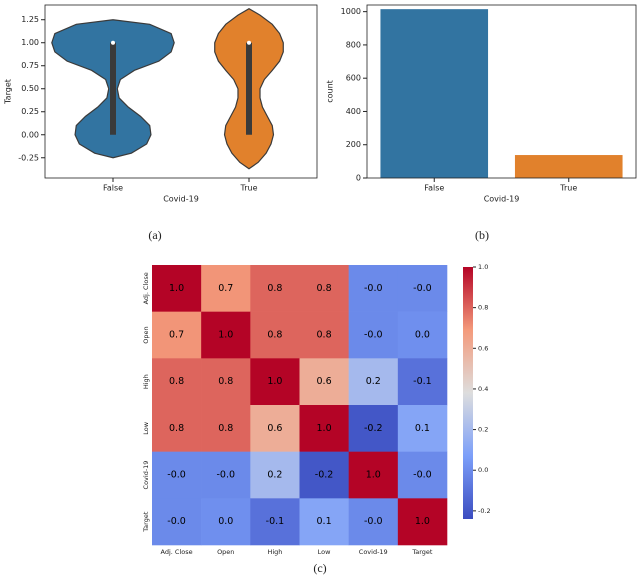 Image resolution: width=640 pixels, height=576 pixels. Describe the element at coordinates (483, 430) in the screenshot. I see `colorbar-tick-label: 0.2` at that location.